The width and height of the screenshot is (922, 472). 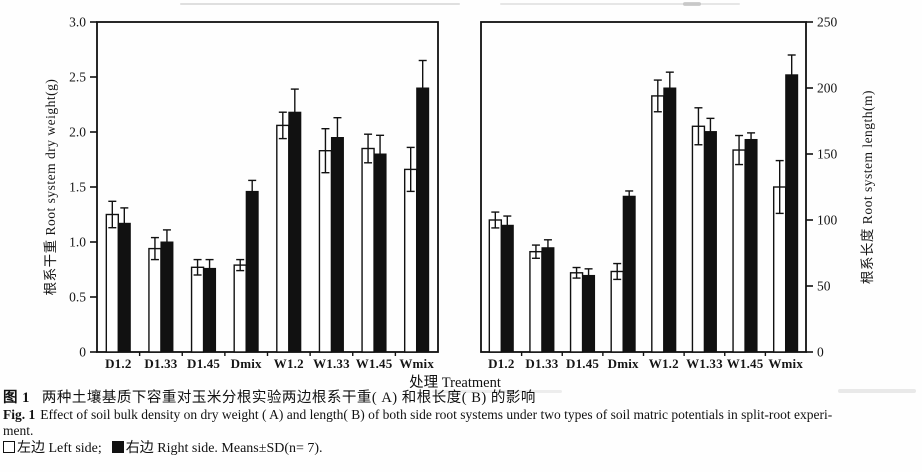 I want to click on y-axis-label: 根系干重 Root system dry weight(g), so click(x=50, y=187).